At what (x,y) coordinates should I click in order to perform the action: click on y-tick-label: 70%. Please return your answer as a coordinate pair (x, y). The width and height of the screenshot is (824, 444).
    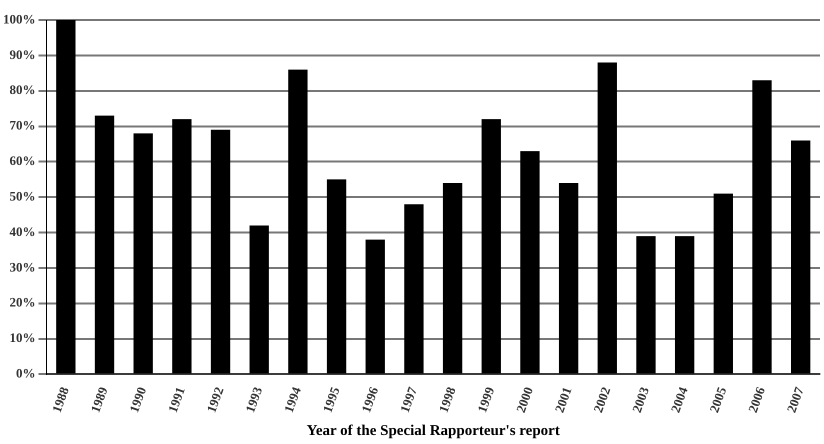
    Looking at the image, I should click on (23, 125).